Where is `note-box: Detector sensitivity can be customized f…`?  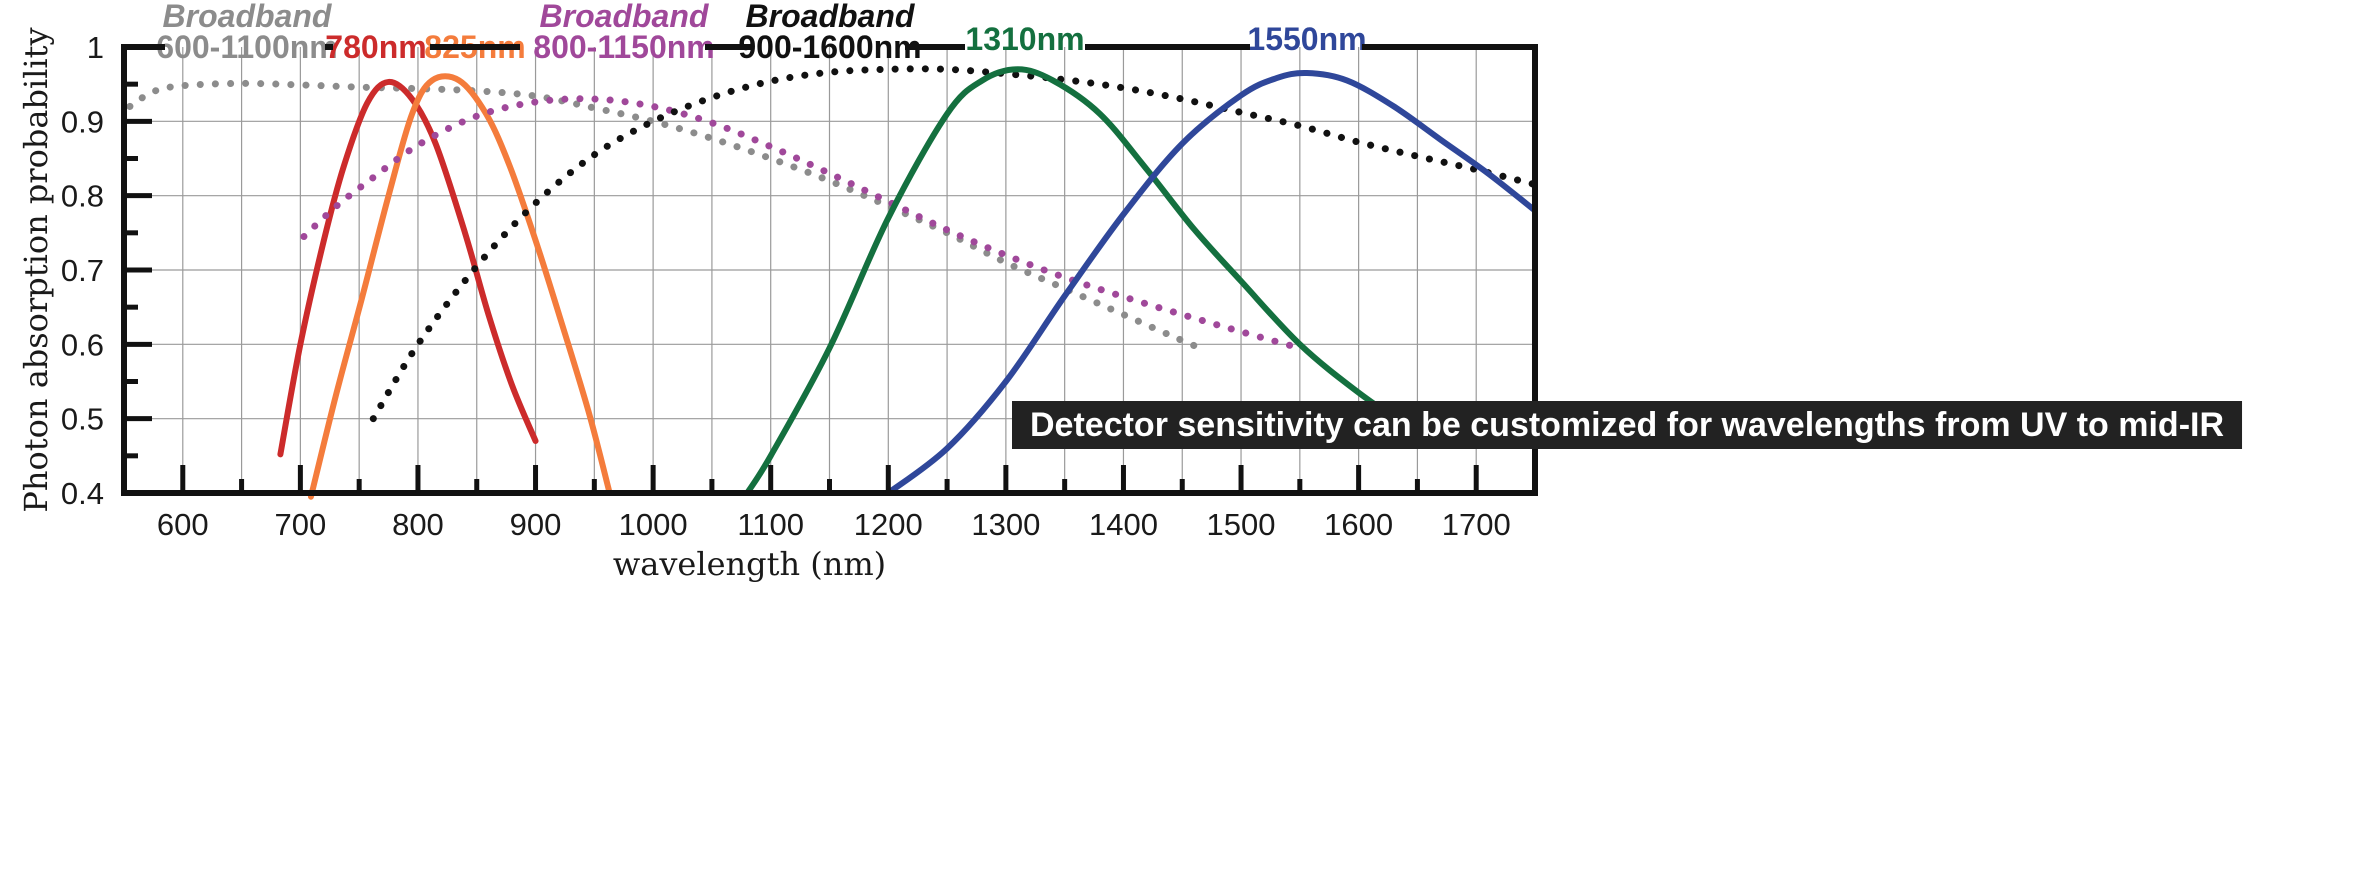
note-box: Detector sensitivity can be customized f… is located at coordinates (1627, 425).